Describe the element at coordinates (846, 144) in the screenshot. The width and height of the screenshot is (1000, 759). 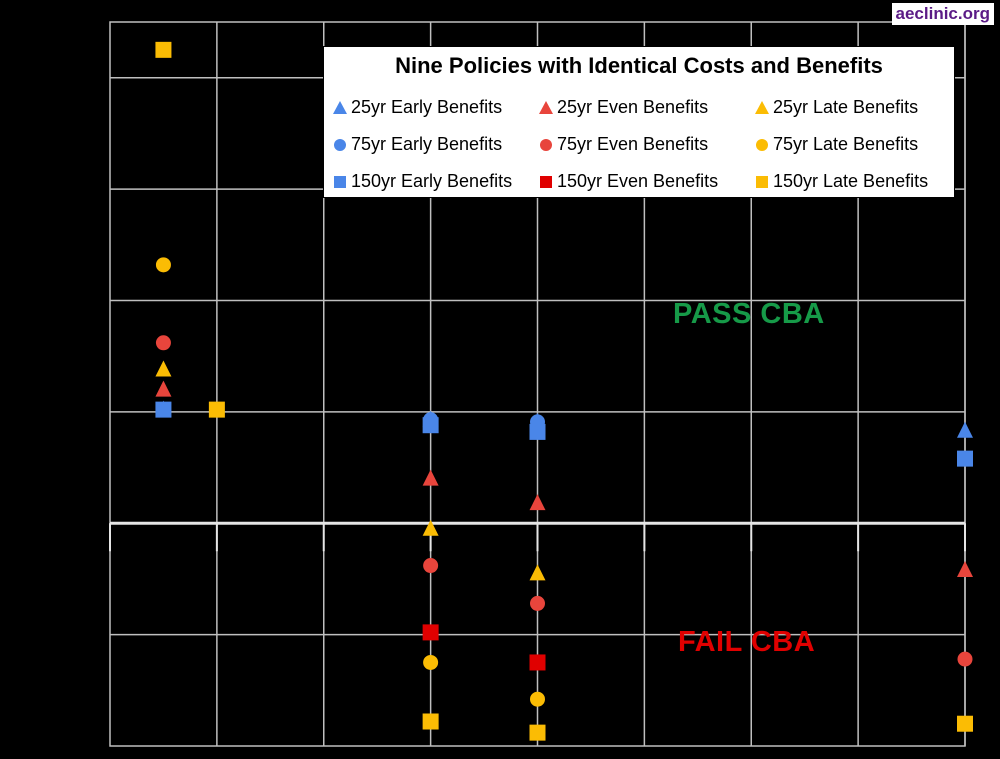
I see `legend-label: 75yr Late Benefits` at that location.